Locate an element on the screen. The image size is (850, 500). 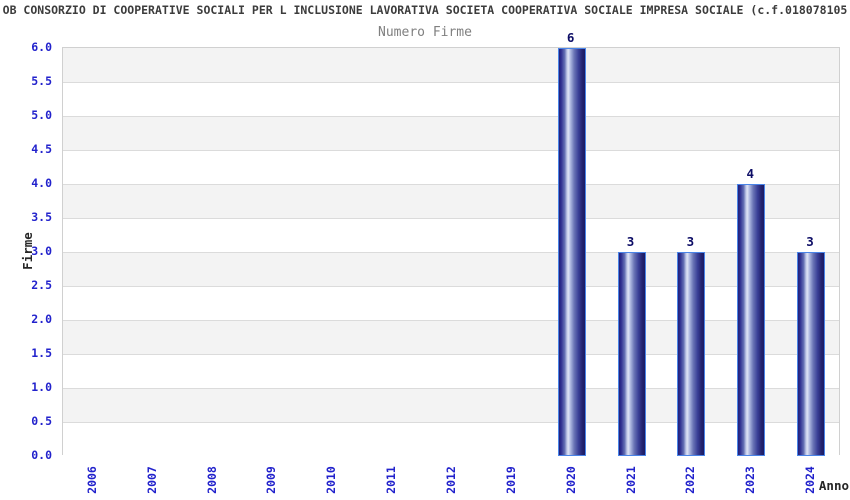
x-tick-label: 2008 is located at coordinates (211, 480).